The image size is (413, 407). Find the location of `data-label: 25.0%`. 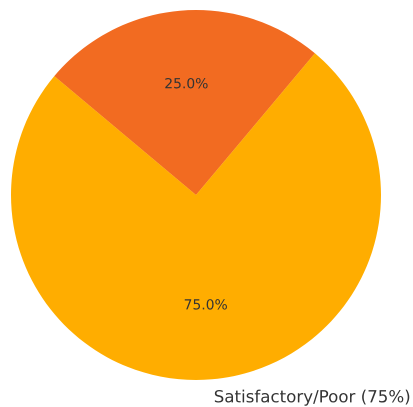

data-label: 25.0% is located at coordinates (186, 83).